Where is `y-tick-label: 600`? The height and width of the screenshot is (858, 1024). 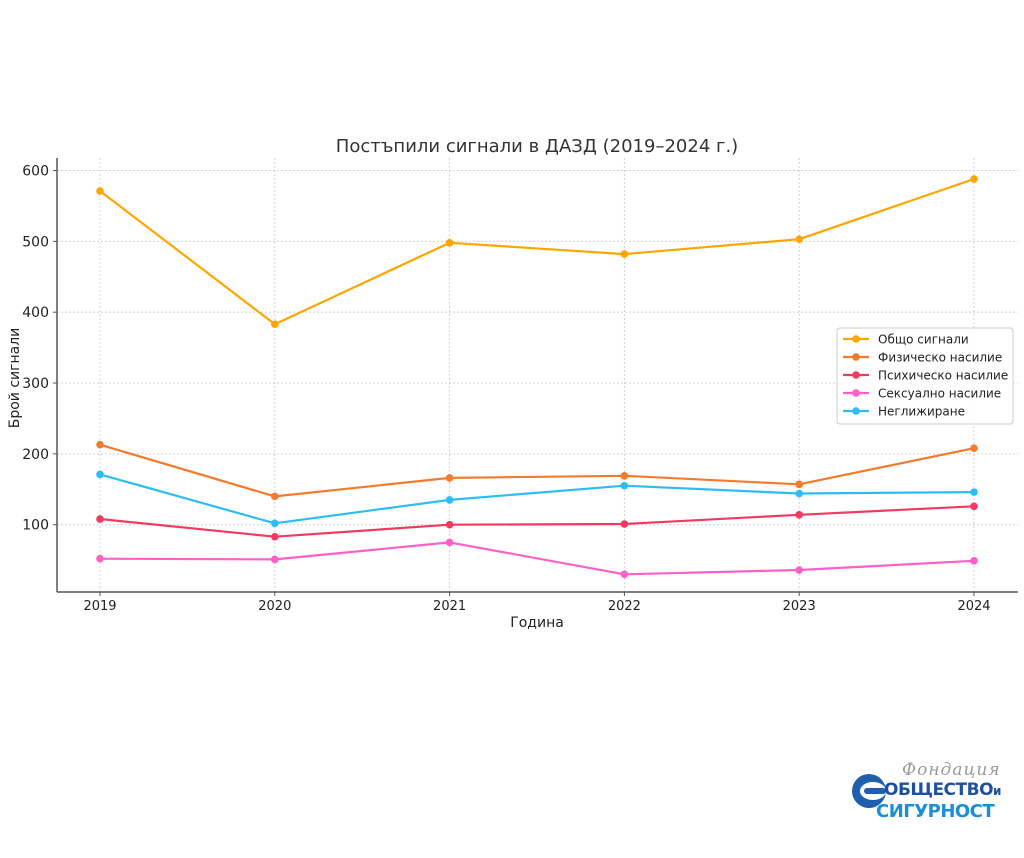
y-tick-label: 600 is located at coordinates (35, 172).